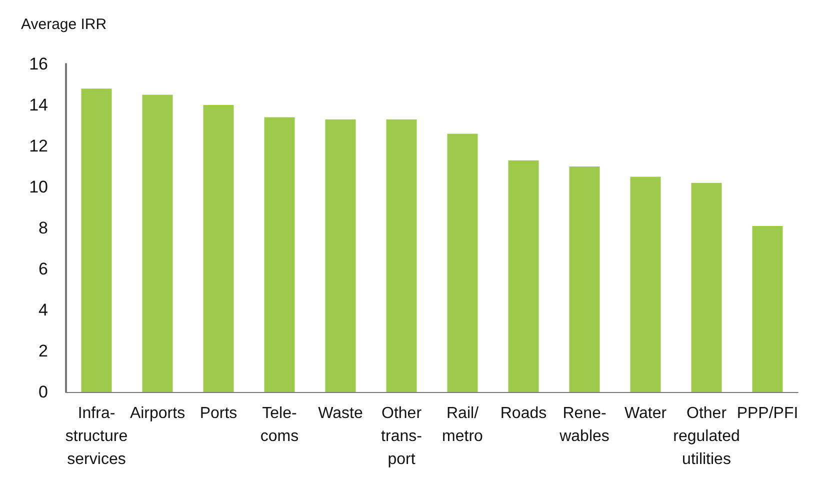  What do you see at coordinates (96, 436) in the screenshot?
I see `x-tick-label: Infra- structure services` at bounding box center [96, 436].